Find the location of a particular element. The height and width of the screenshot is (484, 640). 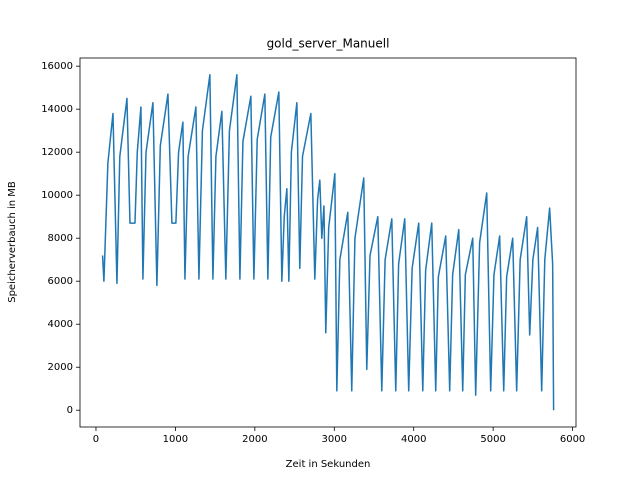

y-tick-label: 4000 is located at coordinates (60, 324).